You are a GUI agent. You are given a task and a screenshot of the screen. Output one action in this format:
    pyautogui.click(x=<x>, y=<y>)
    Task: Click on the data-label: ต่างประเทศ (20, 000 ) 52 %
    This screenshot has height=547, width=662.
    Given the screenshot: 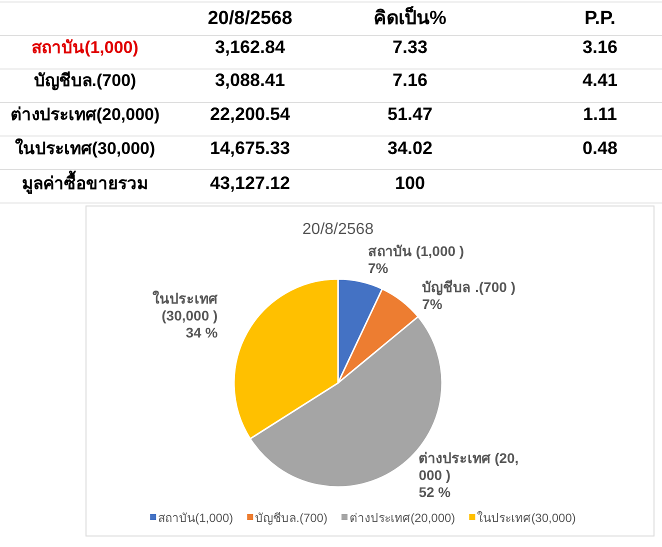 What is the action you would take?
    pyautogui.click(x=468, y=475)
    